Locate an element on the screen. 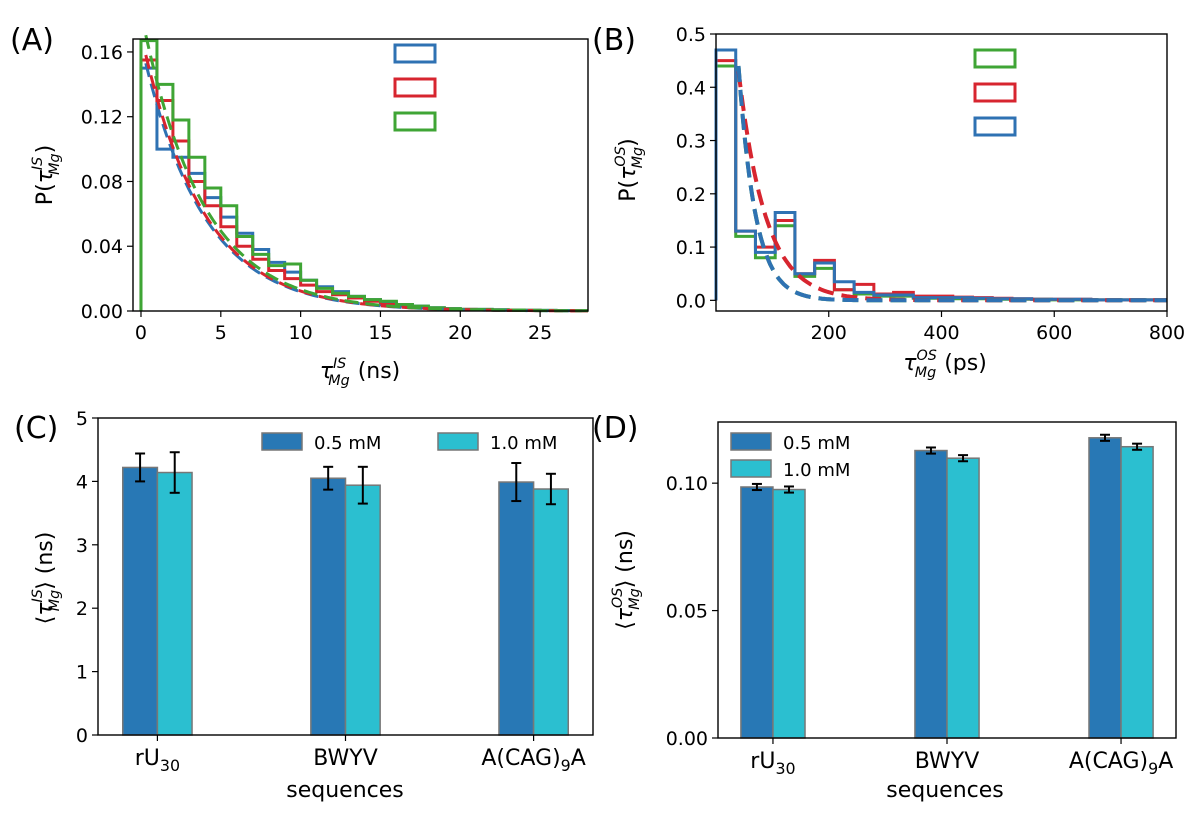  d-xtick-label-0-main: rU is located at coordinates (762, 761).